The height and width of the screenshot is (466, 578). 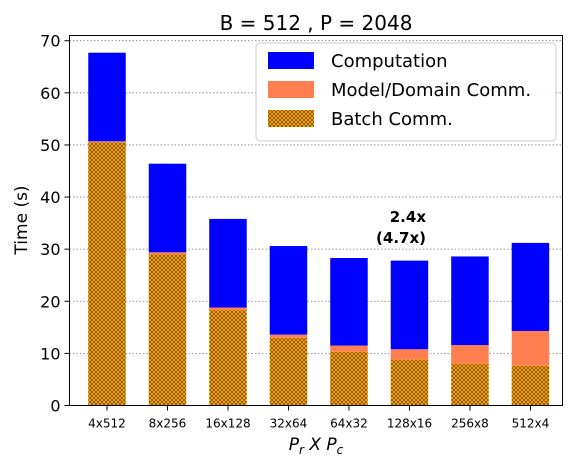 What do you see at coordinates (50, 145) in the screenshot?
I see `y-tick-label: 50` at bounding box center [50, 145].